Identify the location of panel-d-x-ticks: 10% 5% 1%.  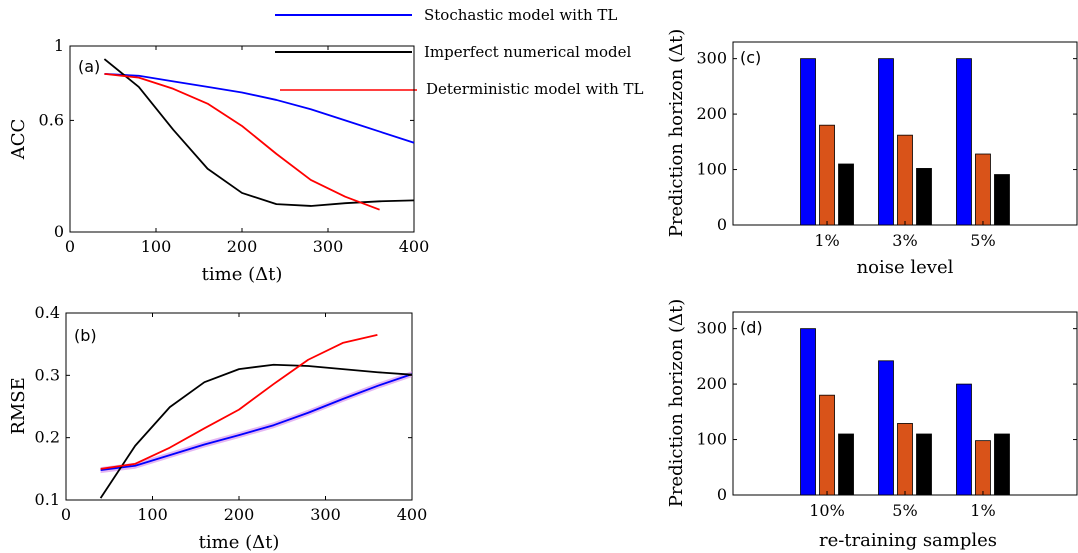
(902, 505).